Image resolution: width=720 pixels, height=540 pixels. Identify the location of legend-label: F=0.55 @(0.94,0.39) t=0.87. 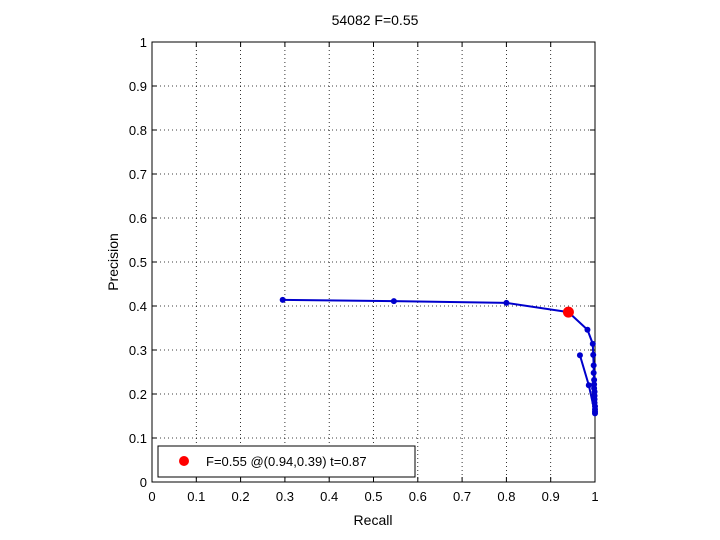
(286, 461).